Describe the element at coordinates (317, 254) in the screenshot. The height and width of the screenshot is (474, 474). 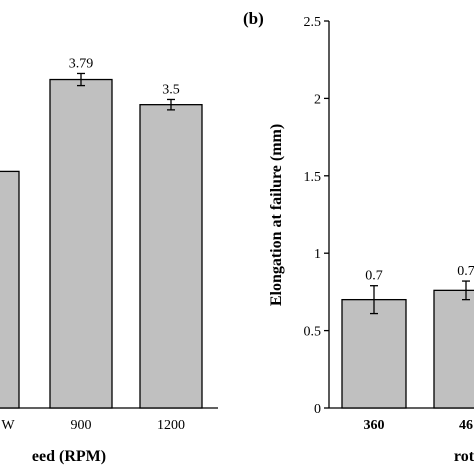
I see `panel-b-y-tick-label: 1` at that location.